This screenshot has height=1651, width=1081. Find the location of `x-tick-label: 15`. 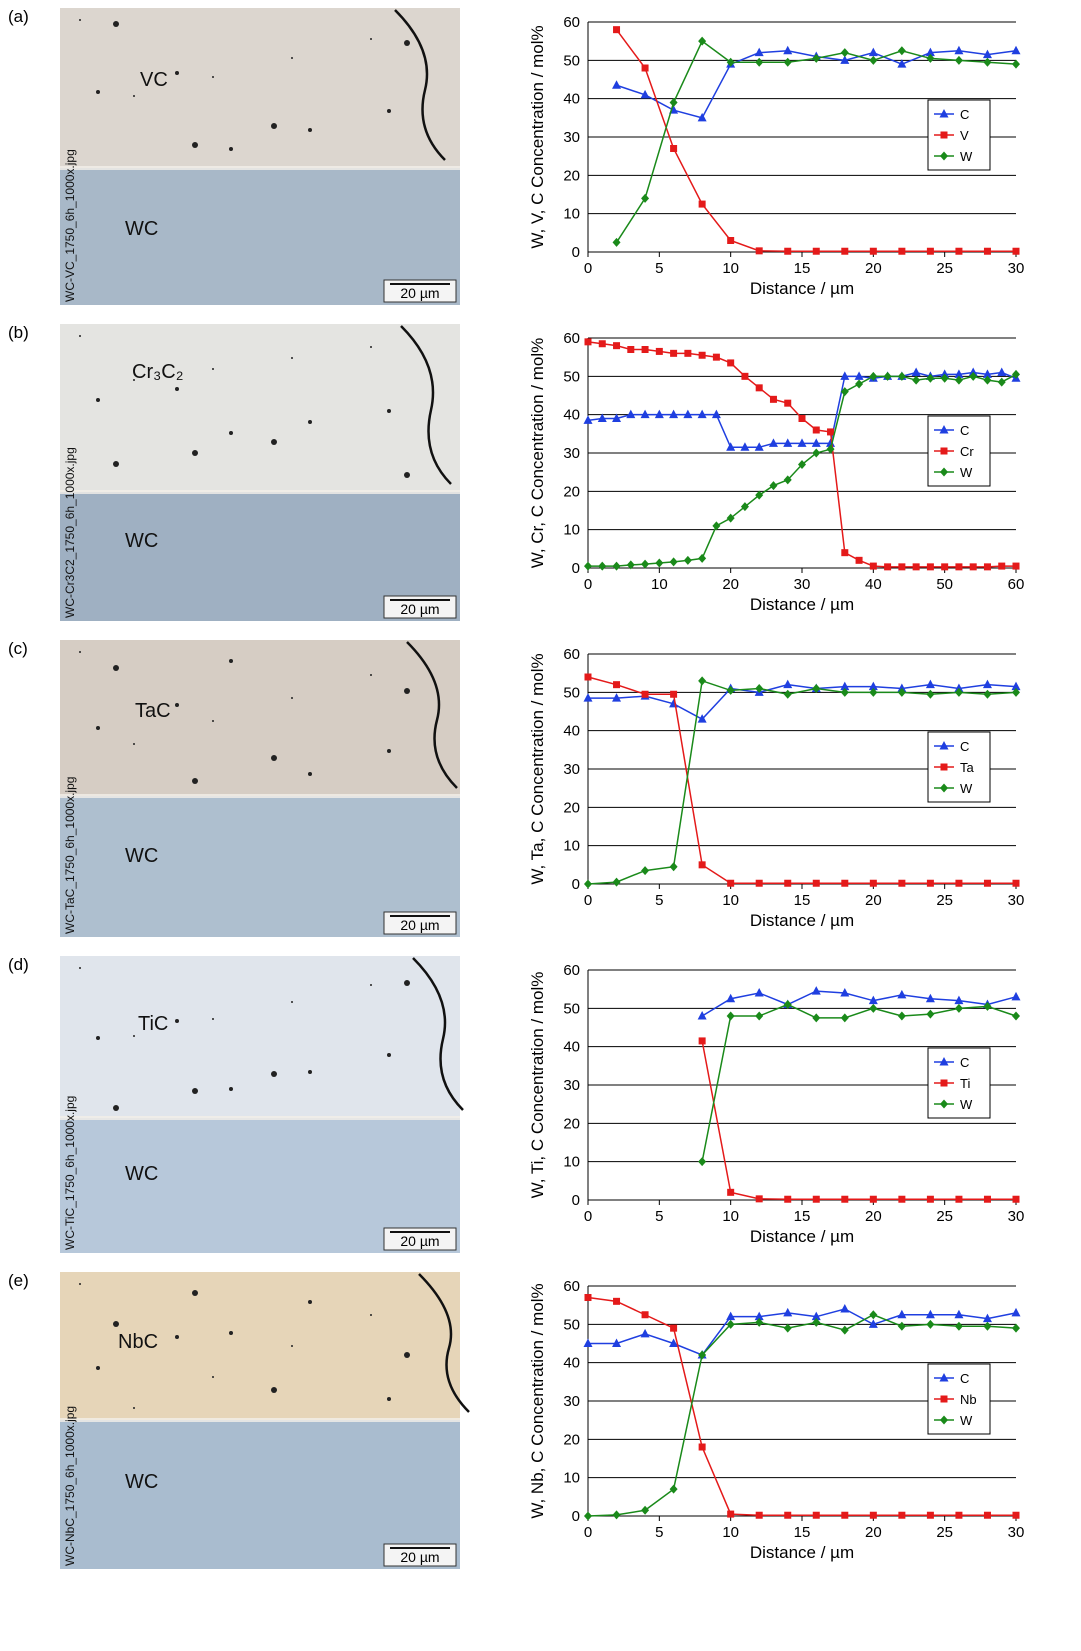

x-tick-label: 15 is located at coordinates (802, 268).